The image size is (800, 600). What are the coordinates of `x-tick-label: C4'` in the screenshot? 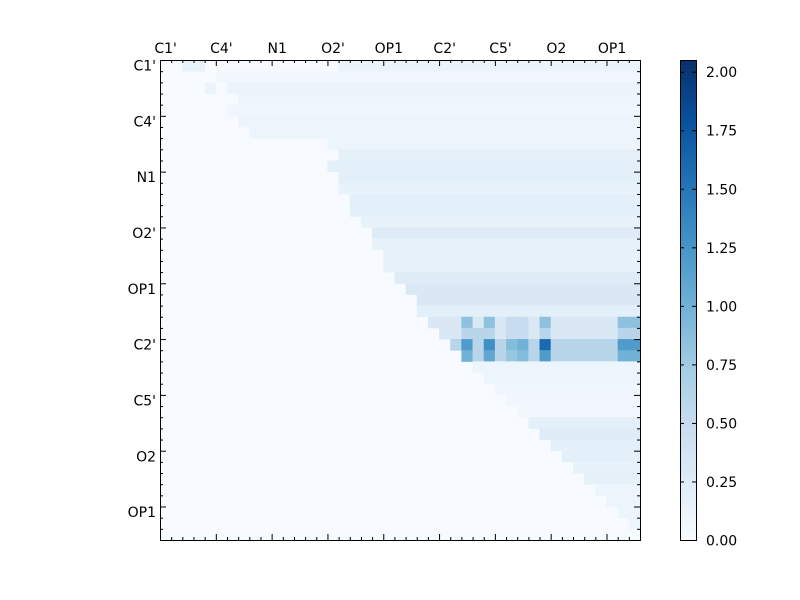 It's located at (221, 49).